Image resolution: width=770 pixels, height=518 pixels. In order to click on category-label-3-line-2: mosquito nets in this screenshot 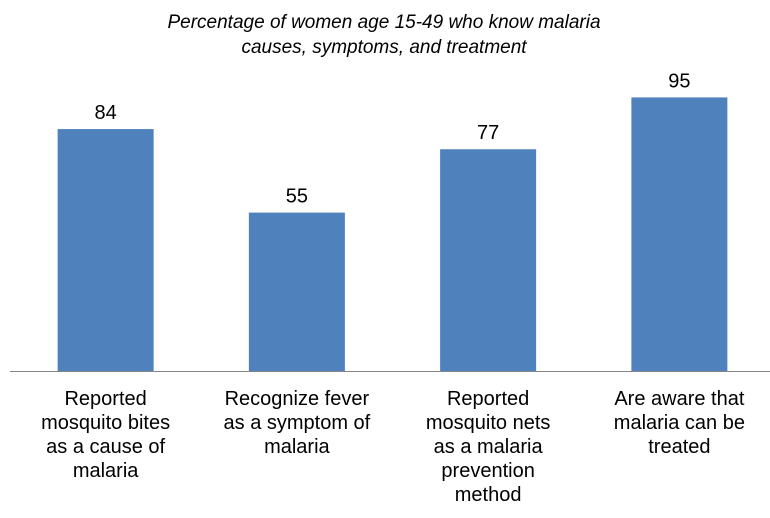, I will do `click(488, 423)`.